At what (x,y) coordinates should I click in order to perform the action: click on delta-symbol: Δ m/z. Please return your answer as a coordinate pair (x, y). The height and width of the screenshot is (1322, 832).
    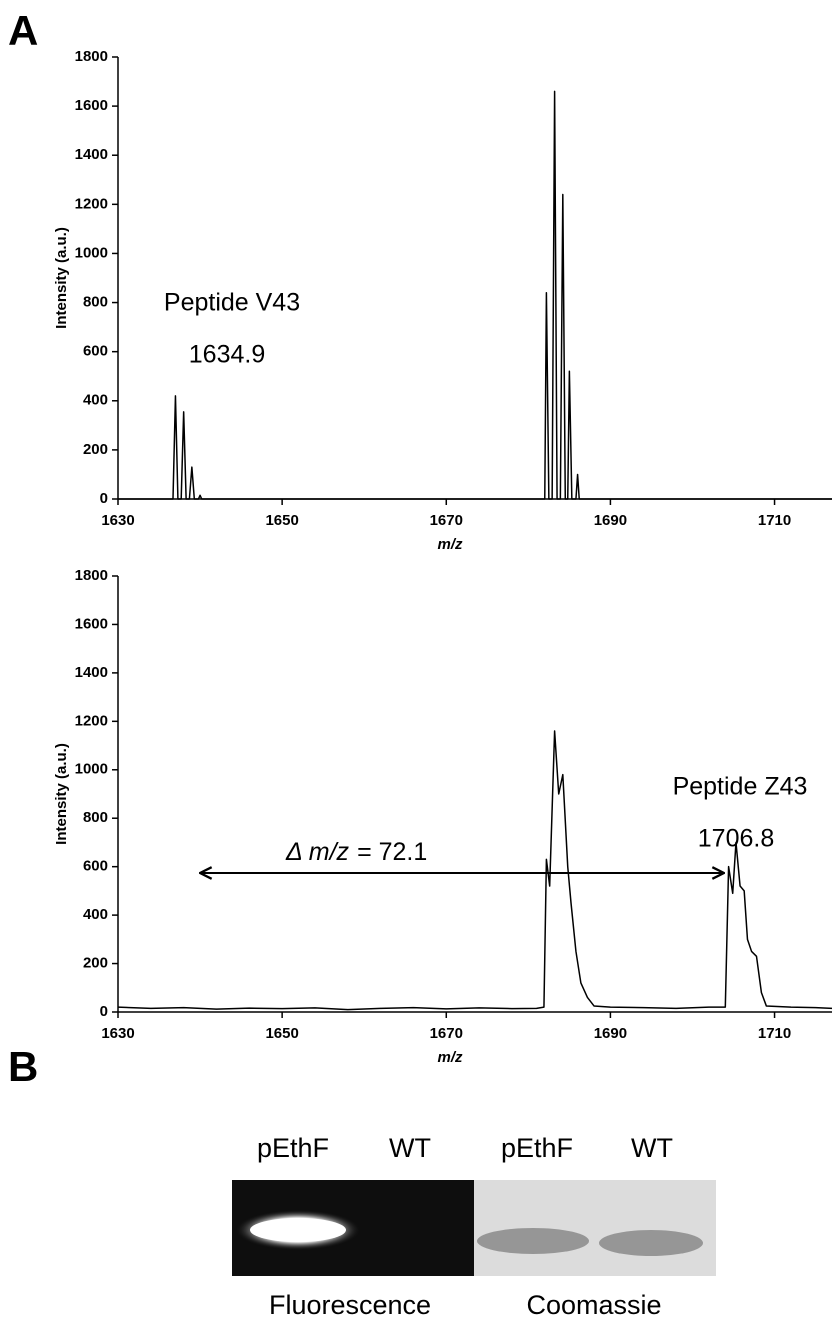
    Looking at the image, I should click on (317, 852).